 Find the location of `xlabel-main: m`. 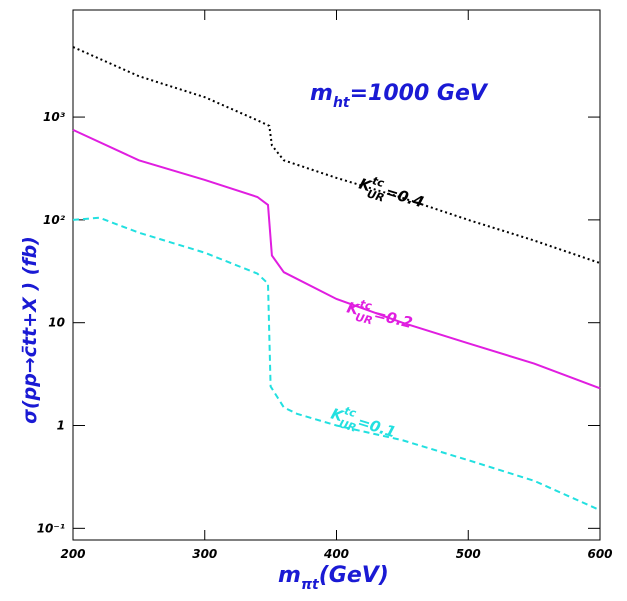

xlabel-main: m is located at coordinates (289, 575).